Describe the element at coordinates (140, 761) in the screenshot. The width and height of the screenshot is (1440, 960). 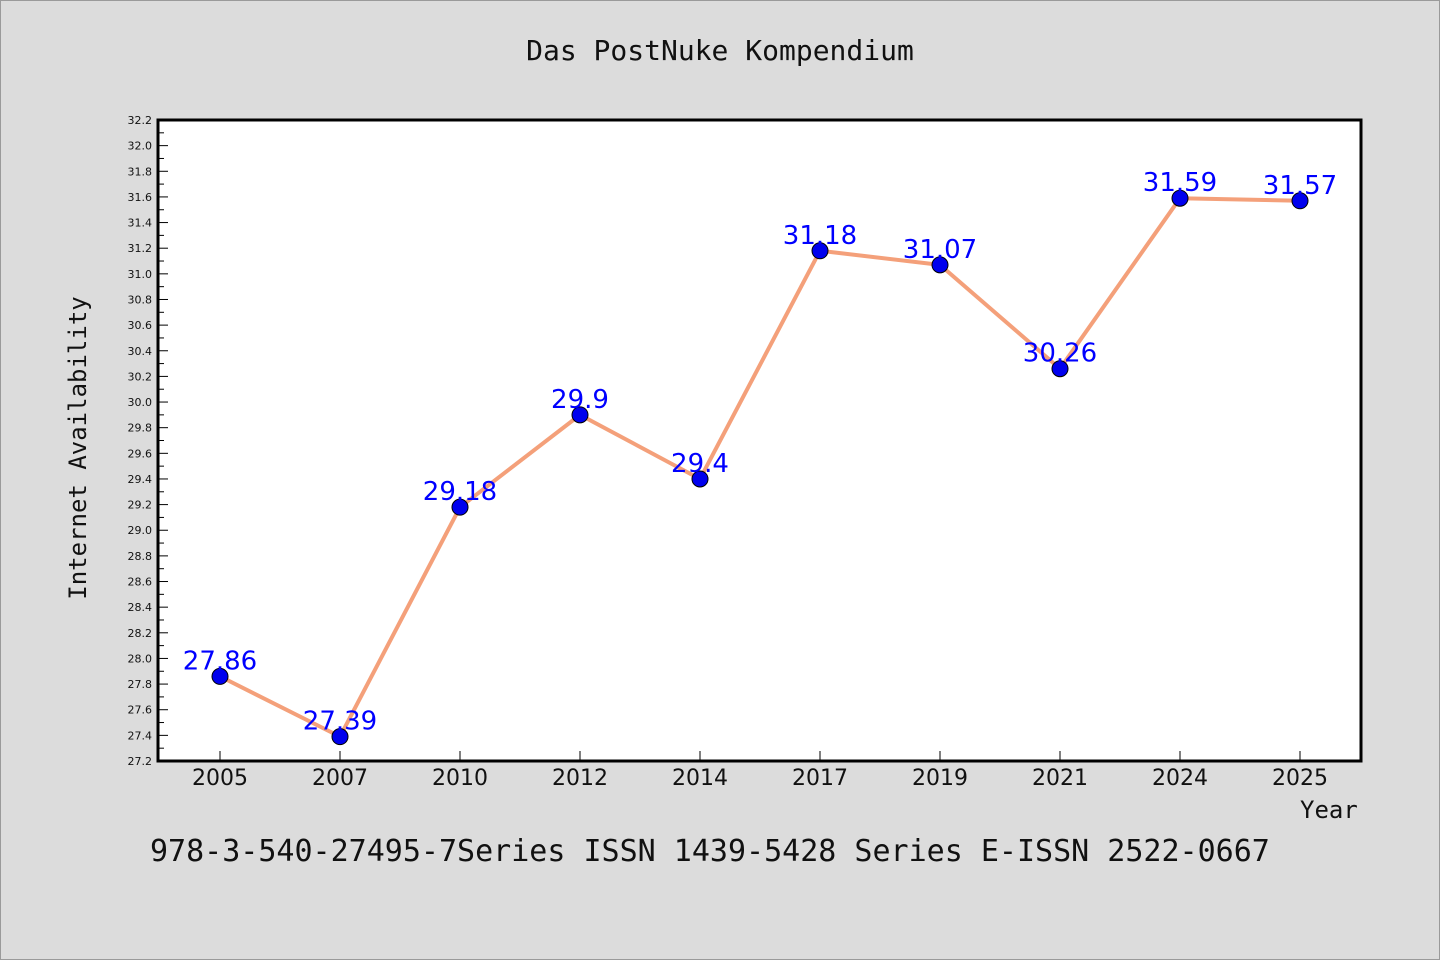
I see `y-tick-label: 27.2` at that location.